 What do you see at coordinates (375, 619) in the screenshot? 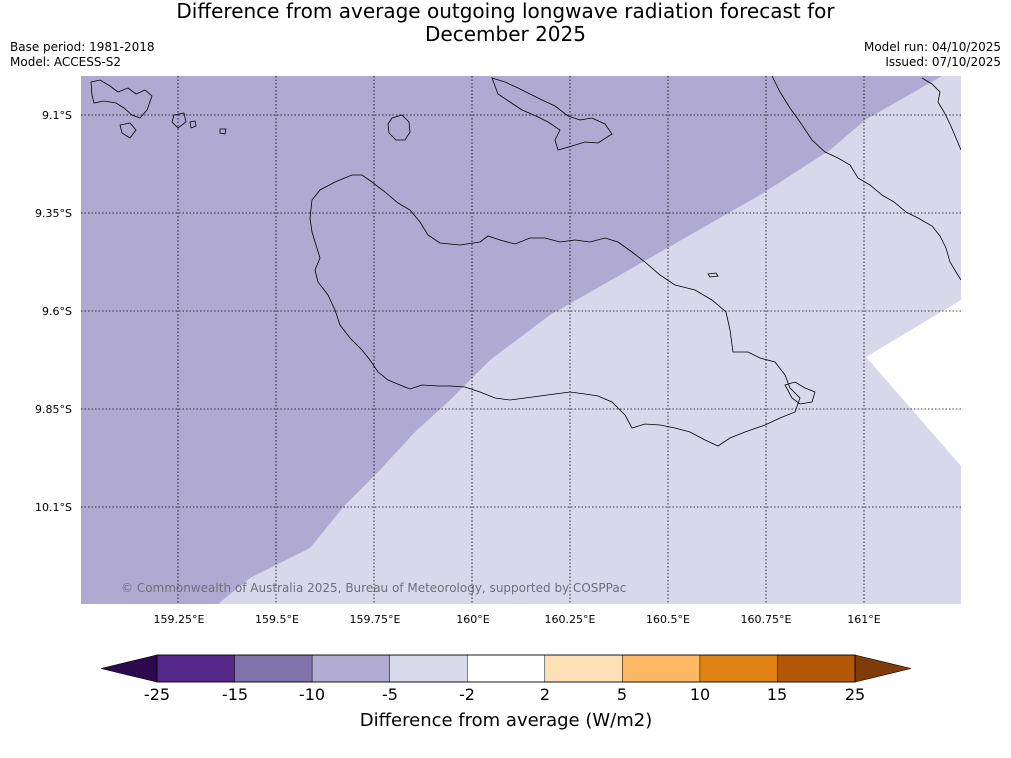
I see `lon-label: 159.75°E` at bounding box center [375, 619].